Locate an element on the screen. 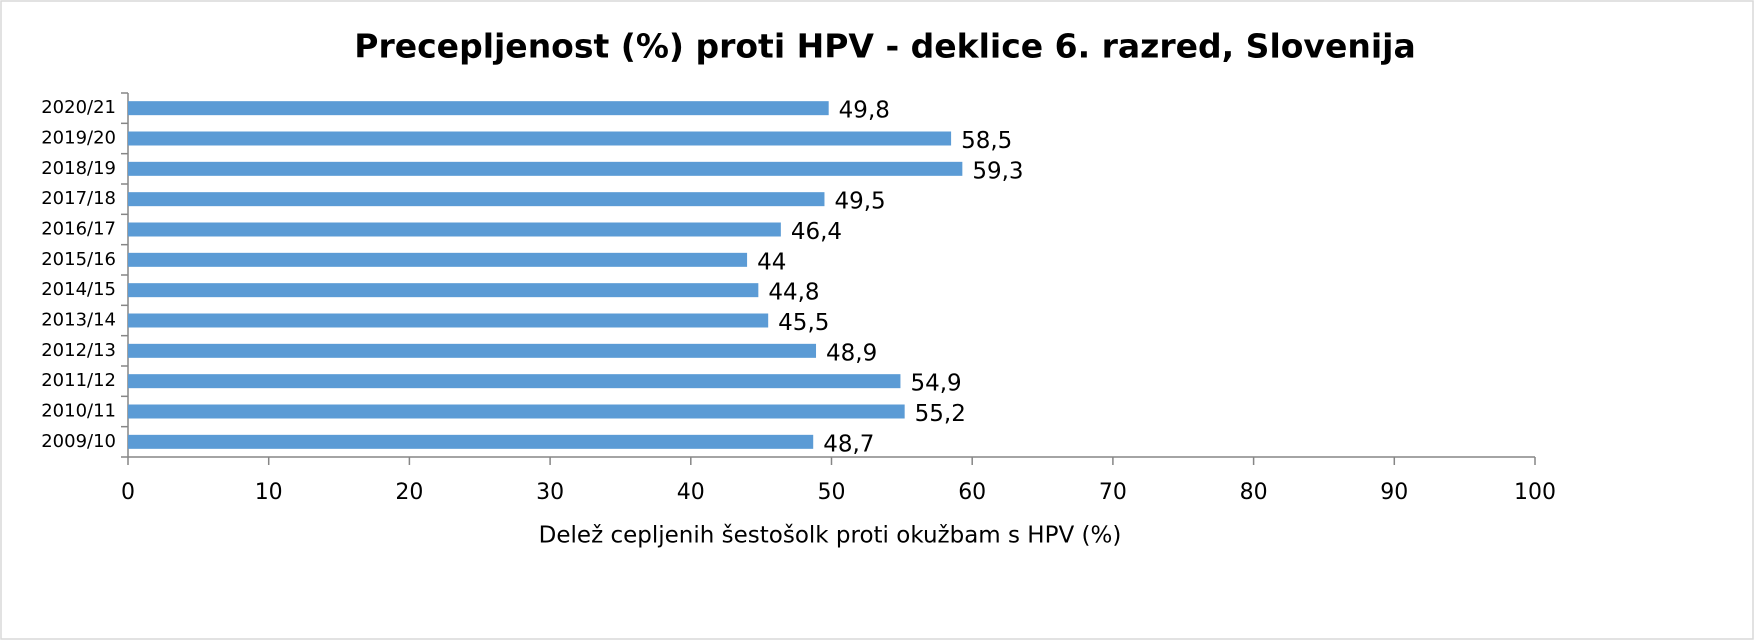 The height and width of the screenshot is (640, 1755). value-label: 55,2 is located at coordinates (940, 414).